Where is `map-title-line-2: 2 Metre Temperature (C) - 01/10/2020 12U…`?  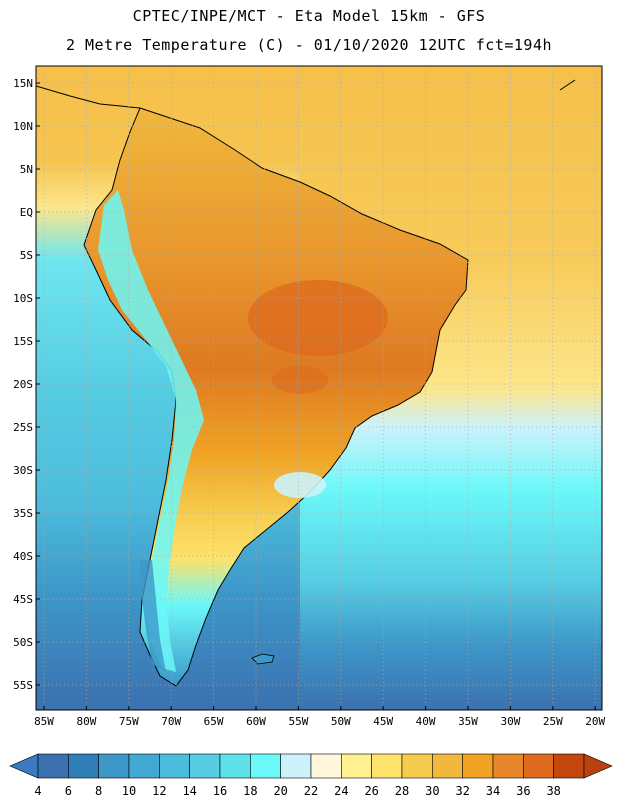
map-title-line-2: 2 Metre Temperature (C) - 01/10/2020 12U… is located at coordinates (309, 45).